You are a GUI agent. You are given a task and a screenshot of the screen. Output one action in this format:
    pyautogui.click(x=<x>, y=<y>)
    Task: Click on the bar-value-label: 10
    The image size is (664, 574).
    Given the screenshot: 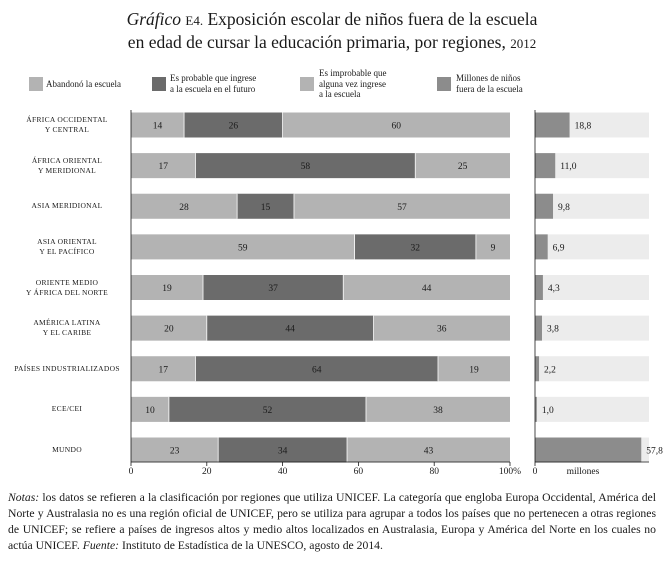 What is the action you would take?
    pyautogui.click(x=150, y=411)
    